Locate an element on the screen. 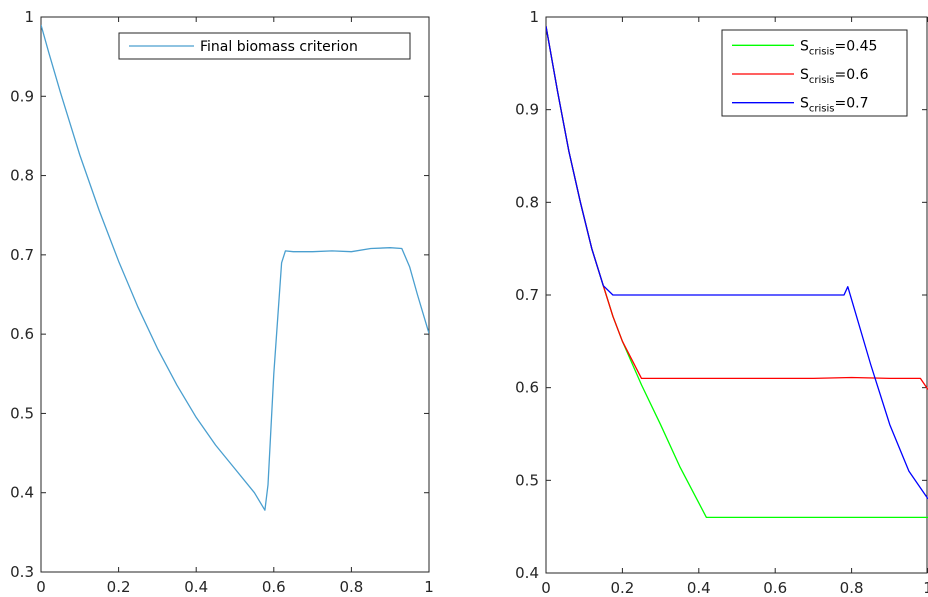 This screenshot has width=928, height=597. legend-box is located at coordinates (814, 73).